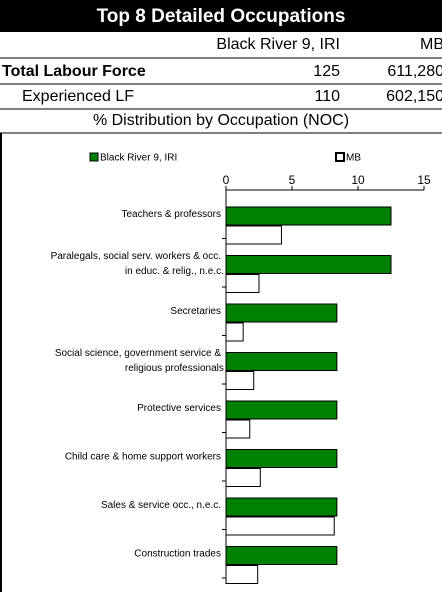 The image size is (442, 592). What do you see at coordinates (278, 44) in the screenshot?
I see `column-header: Black River 9, IRI` at bounding box center [278, 44].